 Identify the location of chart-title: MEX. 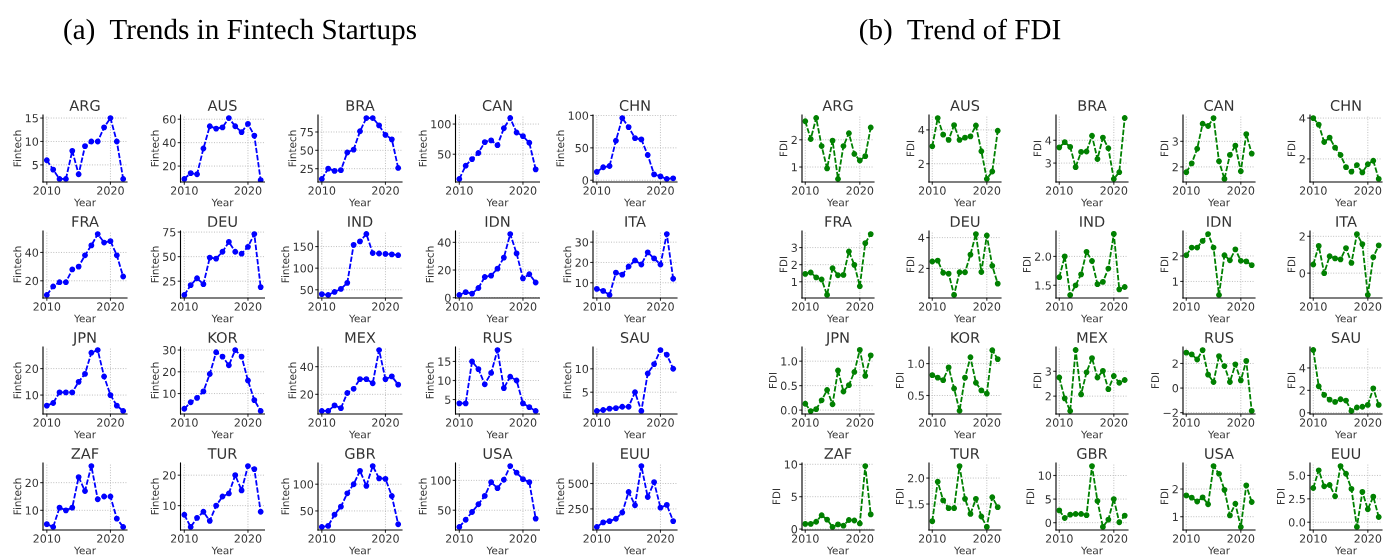
(1092, 337).